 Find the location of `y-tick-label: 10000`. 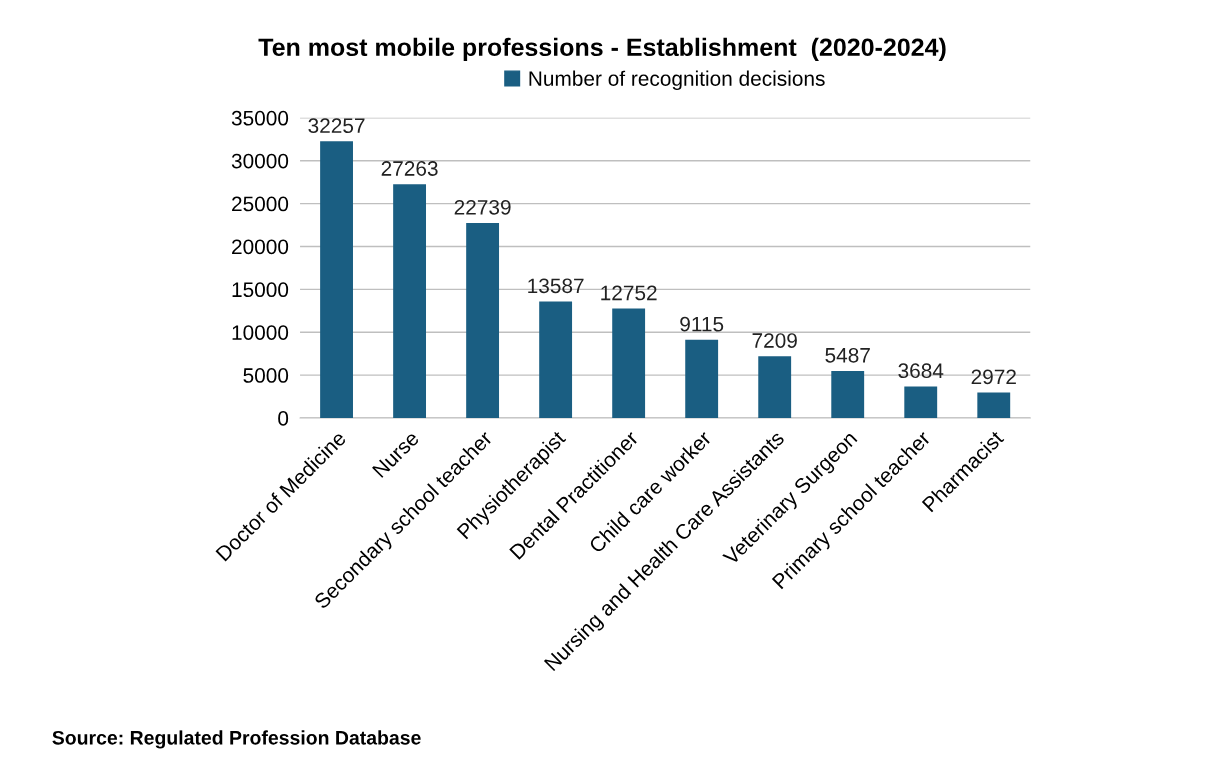

y-tick-label: 10000 is located at coordinates (260, 332).